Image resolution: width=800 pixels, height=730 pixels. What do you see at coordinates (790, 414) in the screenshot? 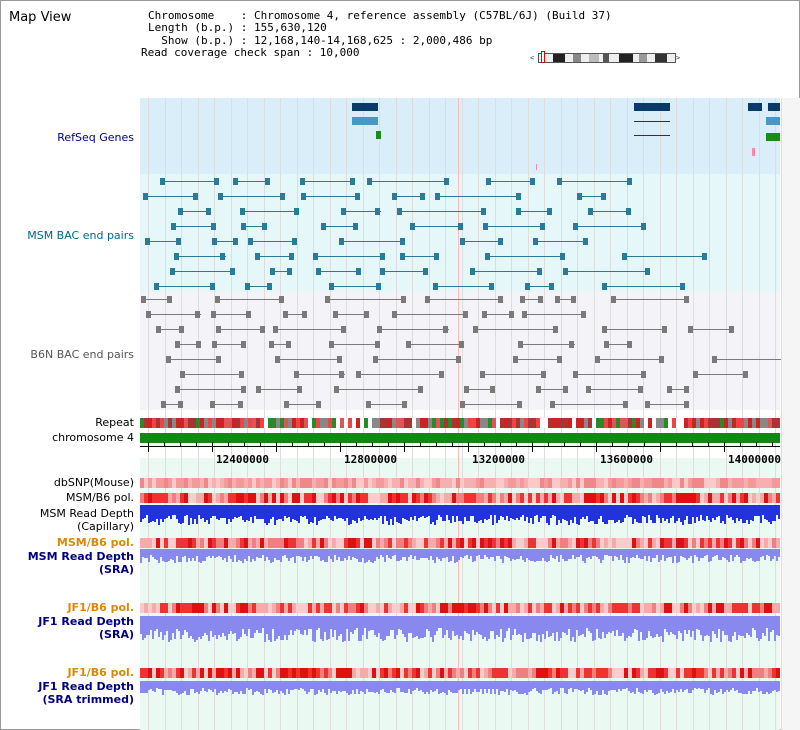
I see `vertical-scrollbar` at bounding box center [790, 414].